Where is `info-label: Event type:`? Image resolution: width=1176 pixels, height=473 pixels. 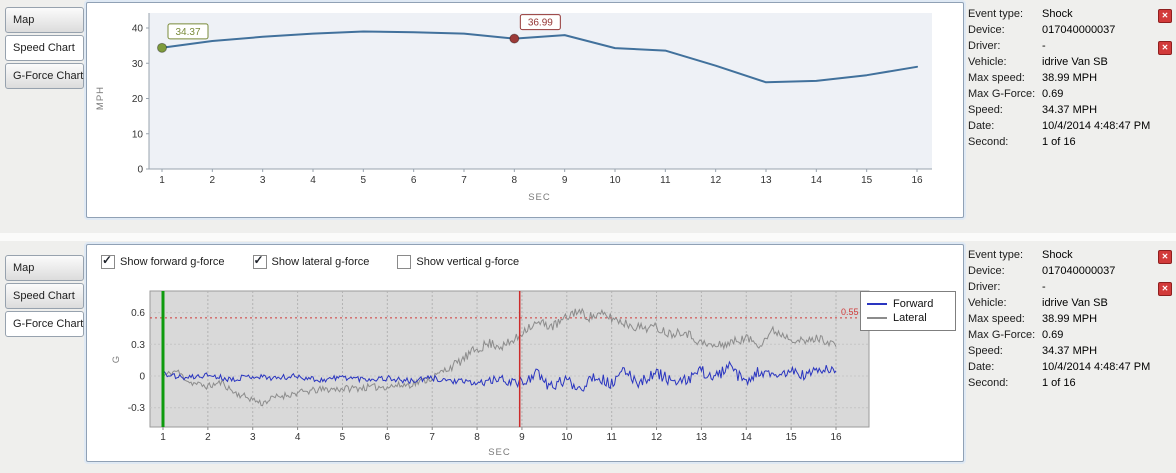 info-label: Event type: is located at coordinates (996, 14).